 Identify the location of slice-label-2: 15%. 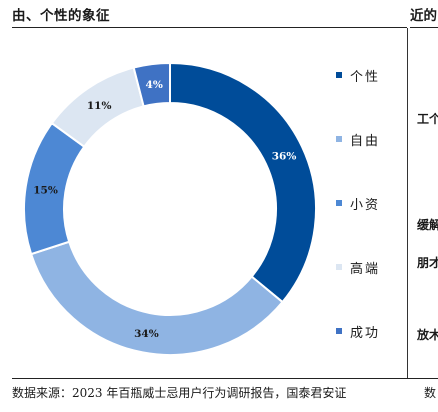
(45, 190).